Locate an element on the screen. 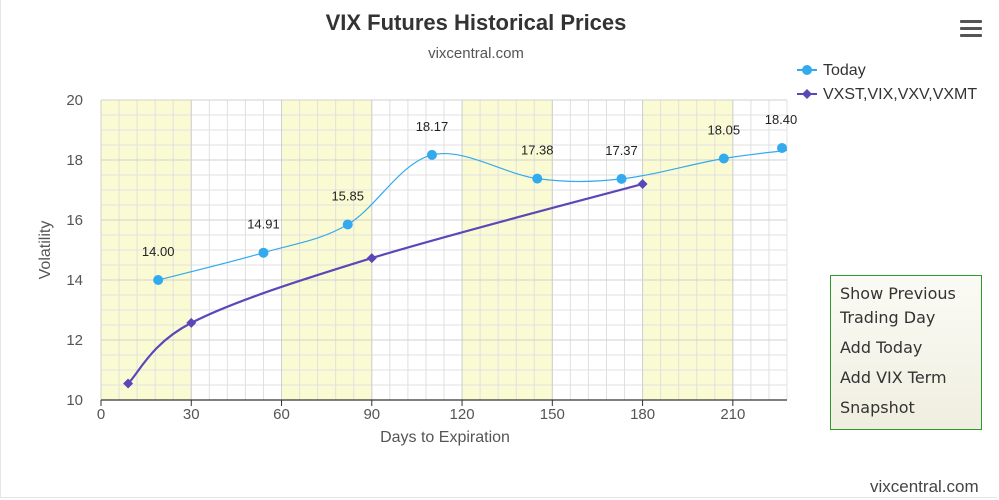 The height and width of the screenshot is (500, 999). x-tick-label: 210 is located at coordinates (732, 414).